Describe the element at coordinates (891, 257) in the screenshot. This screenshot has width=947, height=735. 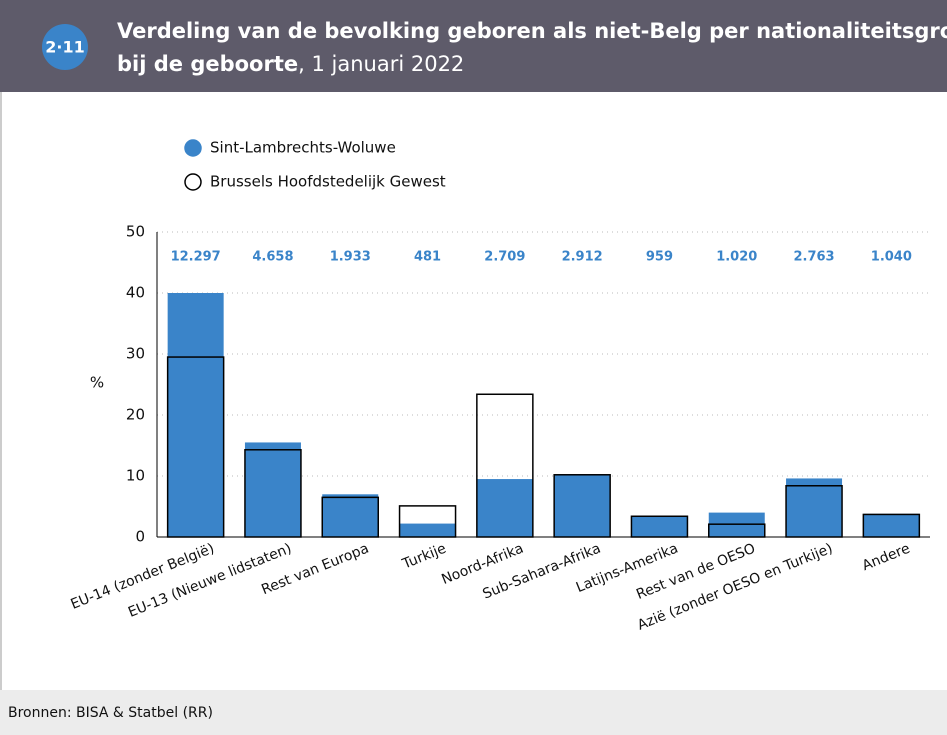
I see `top-label: 1.040` at that location.